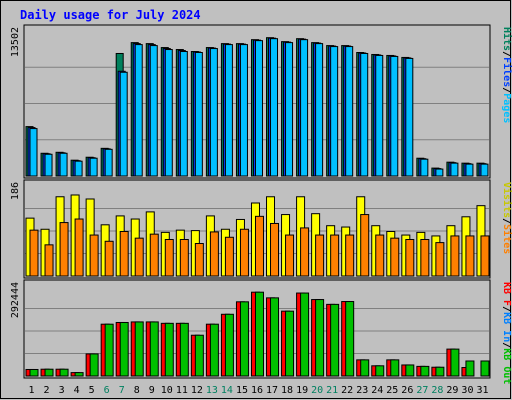  I want to click on legend-entry: KB F, so click(506, 294).